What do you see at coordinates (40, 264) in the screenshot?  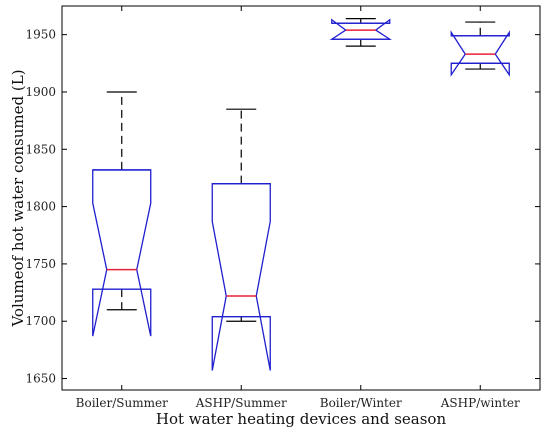 I see `y-tick-label: 1750` at bounding box center [40, 264].